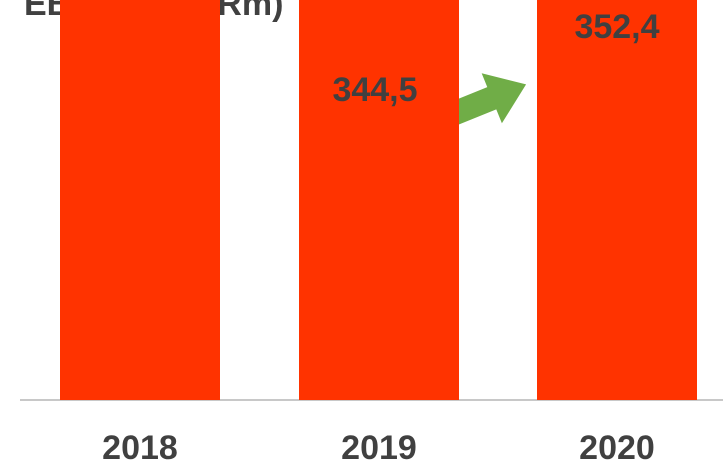 This screenshot has height=474, width=723. What do you see at coordinates (617, 448) in the screenshot?
I see `x-tick-label: 2020` at bounding box center [617, 448].